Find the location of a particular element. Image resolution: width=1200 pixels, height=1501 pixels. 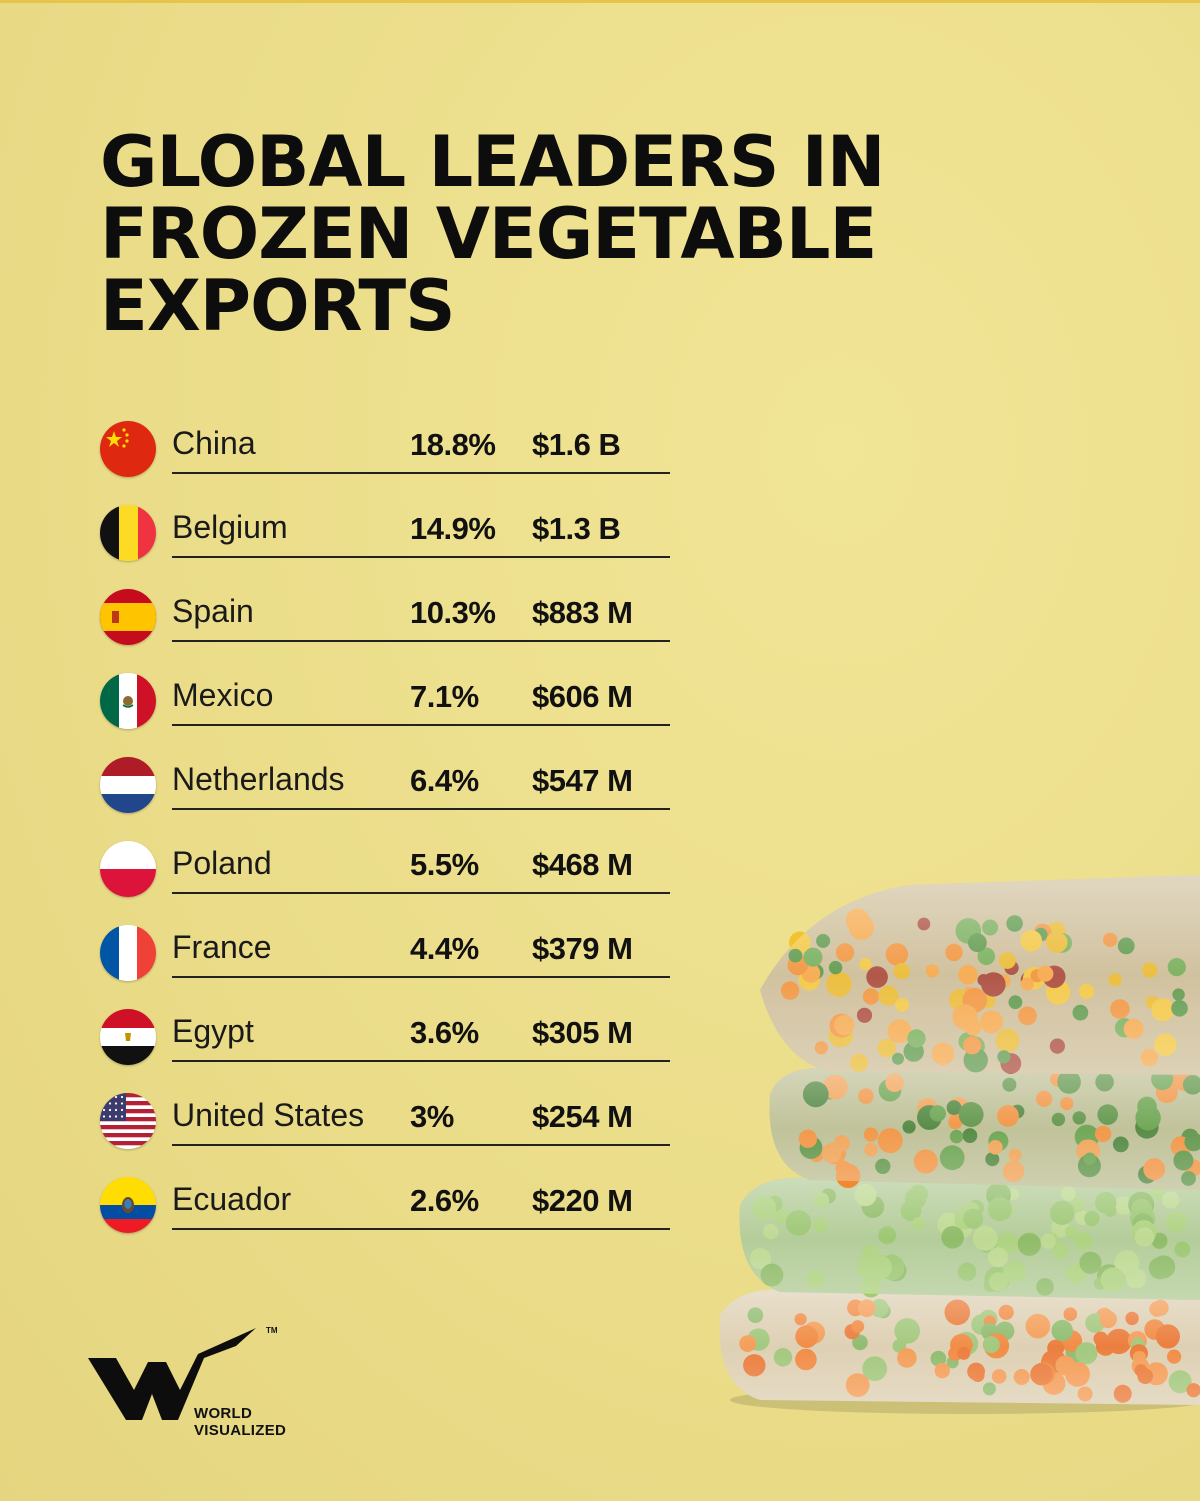

table-row: Spain 10.3% $883 M is located at coordinates (390, 628).